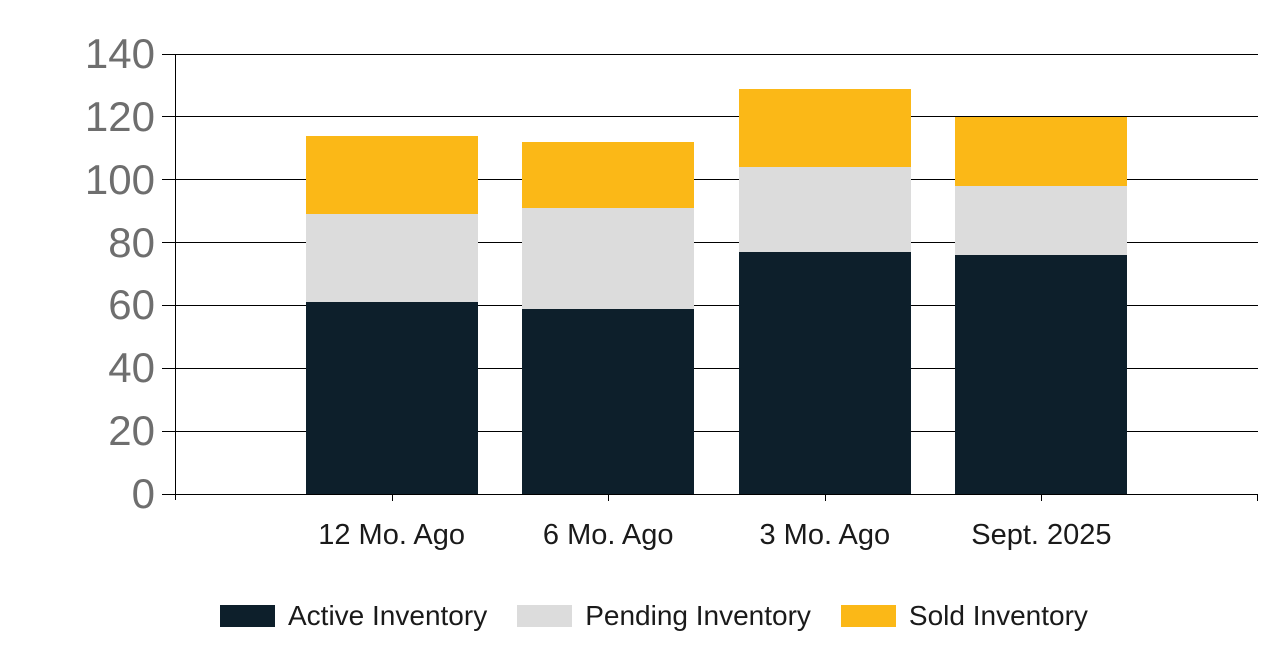 The width and height of the screenshot is (1261, 663). I want to click on x-axis-end-tick, so click(1257, 497).